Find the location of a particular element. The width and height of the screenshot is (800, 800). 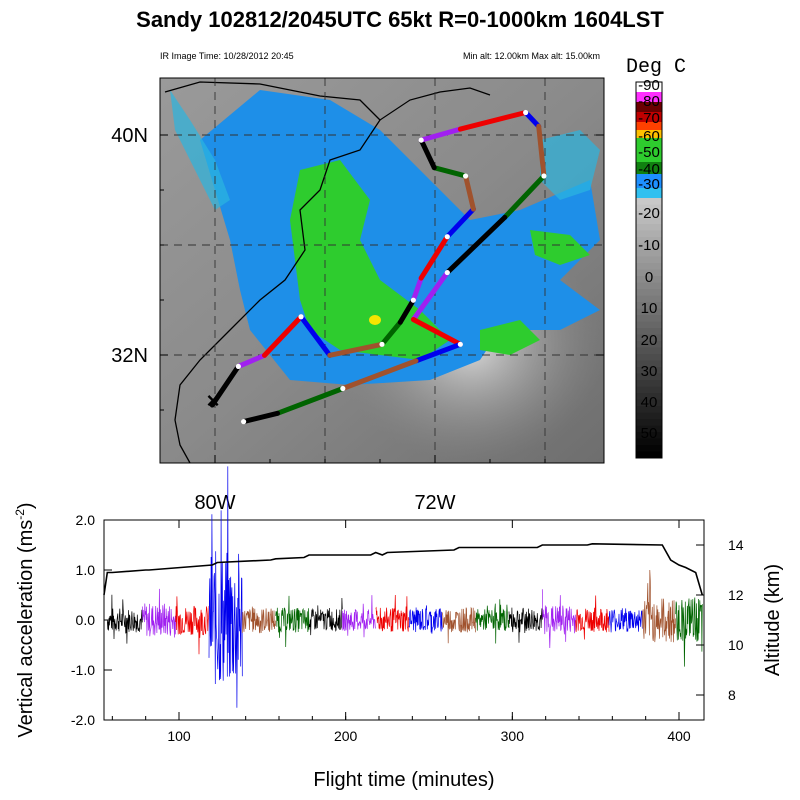

colorbar-frame is located at coordinates (649, 270).